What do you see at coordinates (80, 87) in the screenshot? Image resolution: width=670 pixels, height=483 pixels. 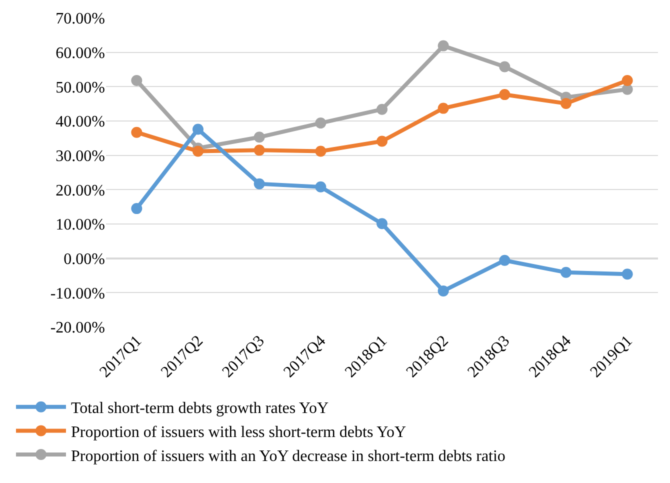 I see `y-tick-label: 50.00%` at bounding box center [80, 87].